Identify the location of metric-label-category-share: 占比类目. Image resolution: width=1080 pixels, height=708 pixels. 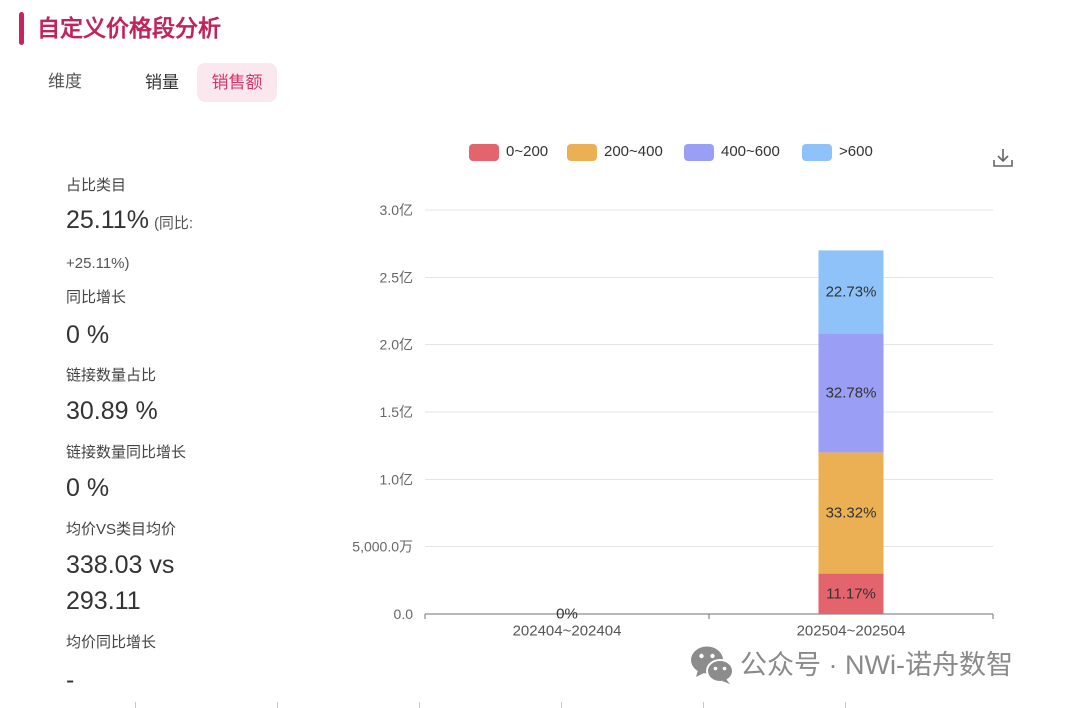
(96, 185).